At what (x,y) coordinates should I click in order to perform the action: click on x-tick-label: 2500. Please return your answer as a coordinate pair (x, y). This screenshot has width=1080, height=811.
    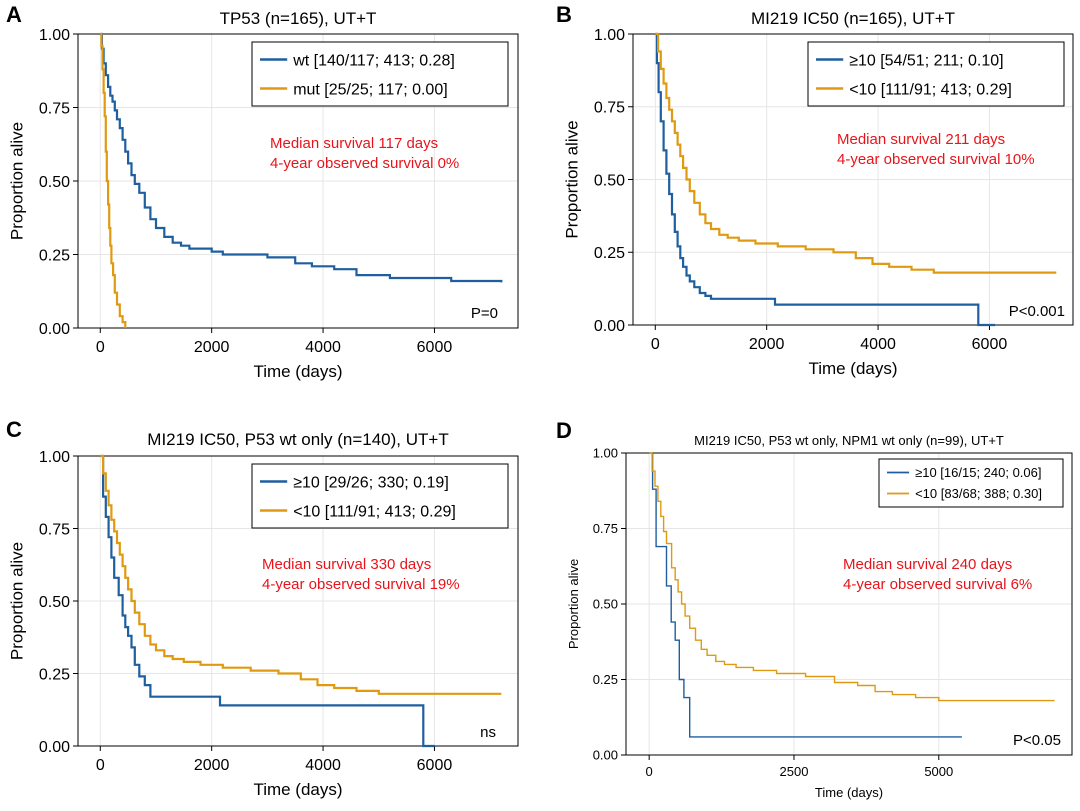
    Looking at the image, I should click on (794, 771).